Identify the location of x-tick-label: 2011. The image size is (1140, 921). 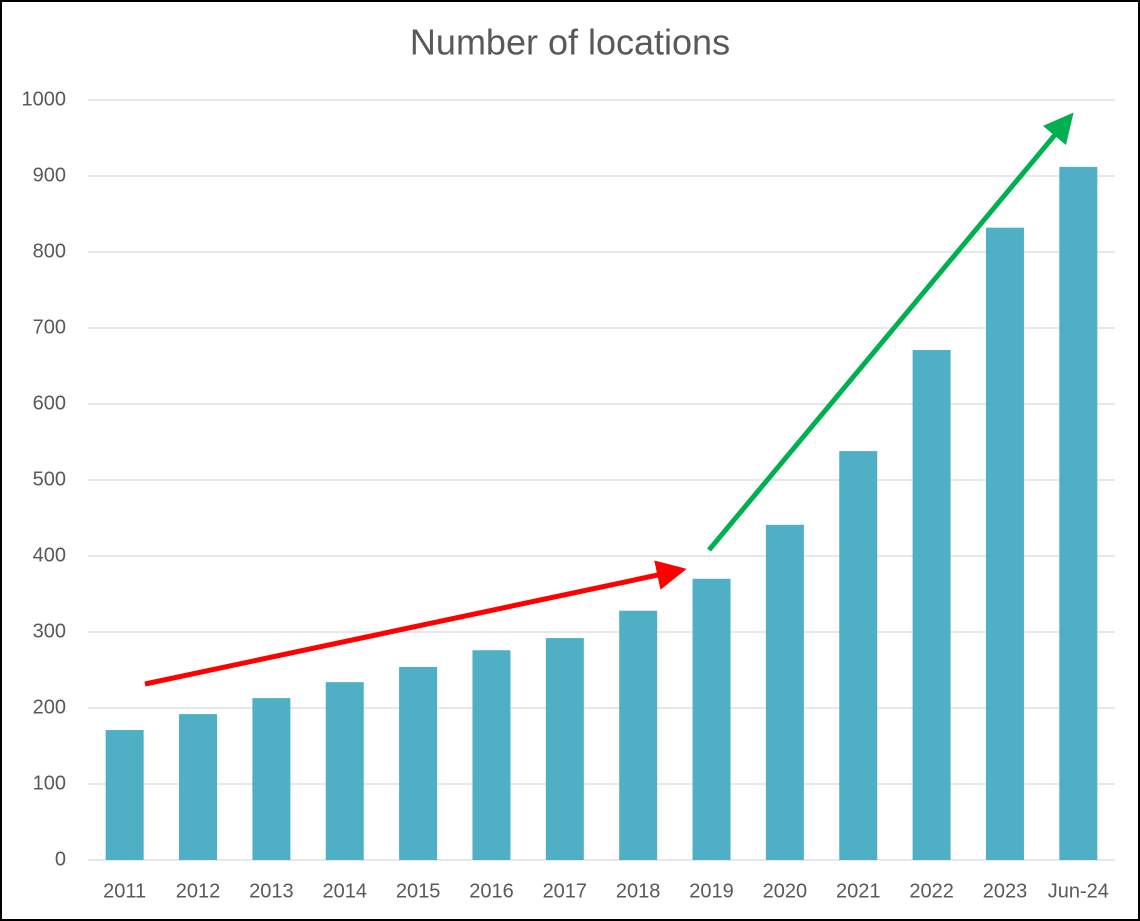
(124, 891).